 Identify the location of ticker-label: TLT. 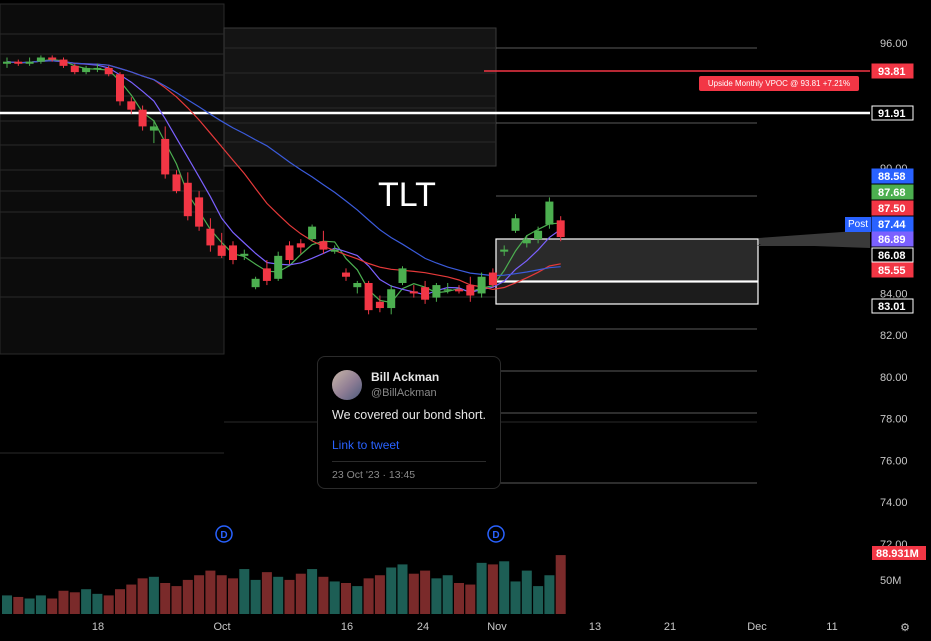
(407, 195).